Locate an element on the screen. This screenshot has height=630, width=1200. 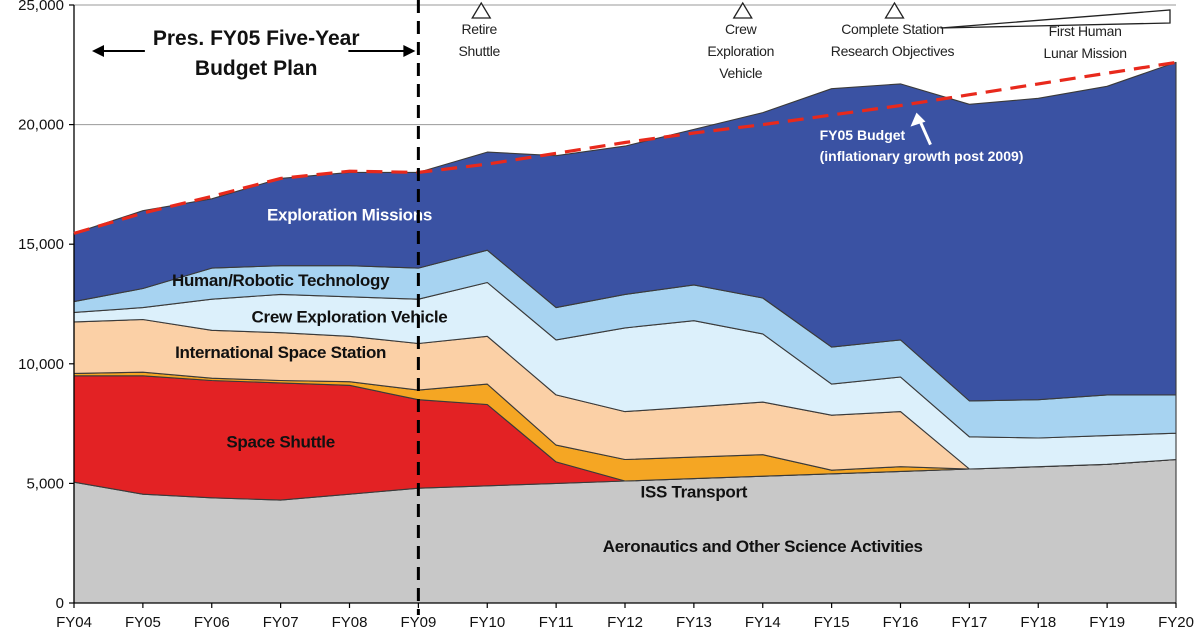
y-tick-label-20000: 20,000 is located at coordinates (41, 125).